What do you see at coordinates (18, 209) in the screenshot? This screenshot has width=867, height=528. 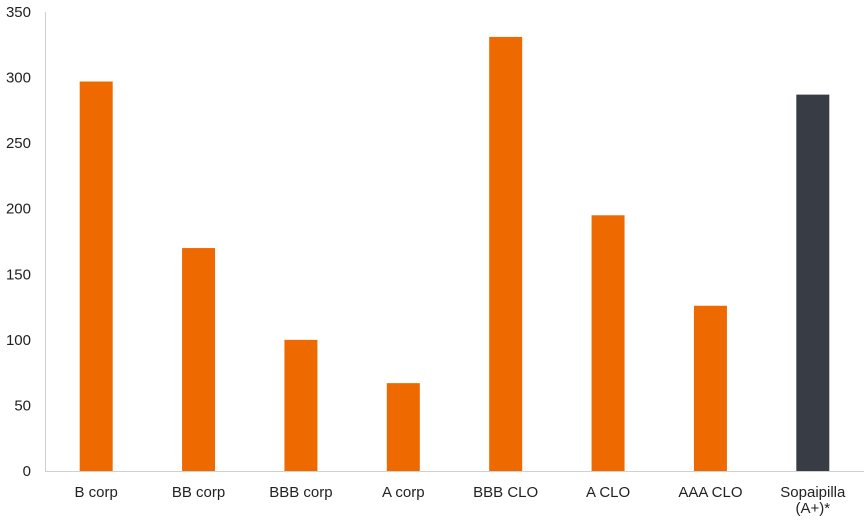 I see `y-tick-label: 200` at bounding box center [18, 209].